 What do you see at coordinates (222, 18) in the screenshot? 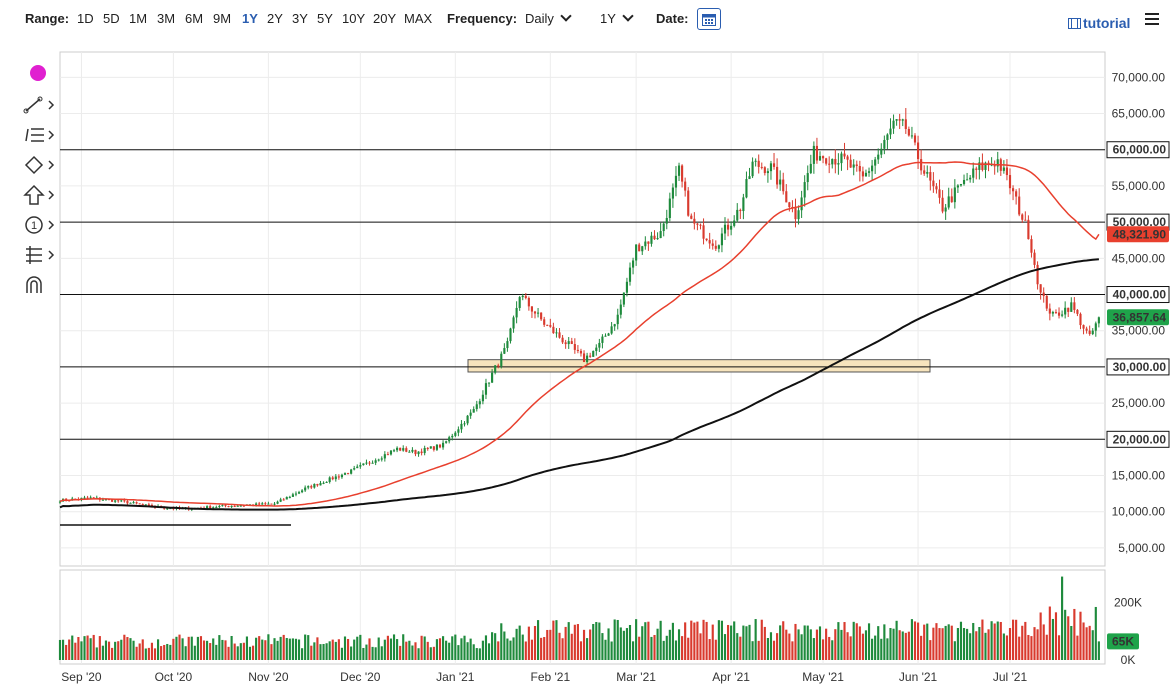
I see `range-9m-button: 9M` at bounding box center [222, 18].